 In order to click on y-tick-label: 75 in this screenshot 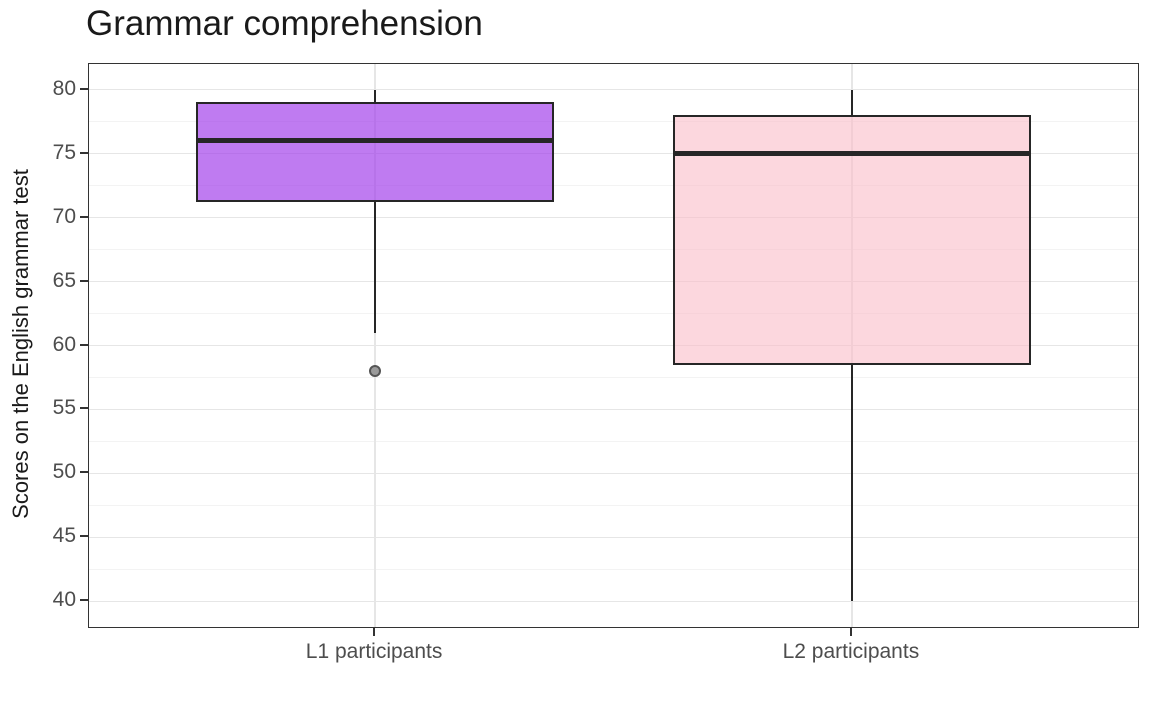, I will do `click(64, 152)`.